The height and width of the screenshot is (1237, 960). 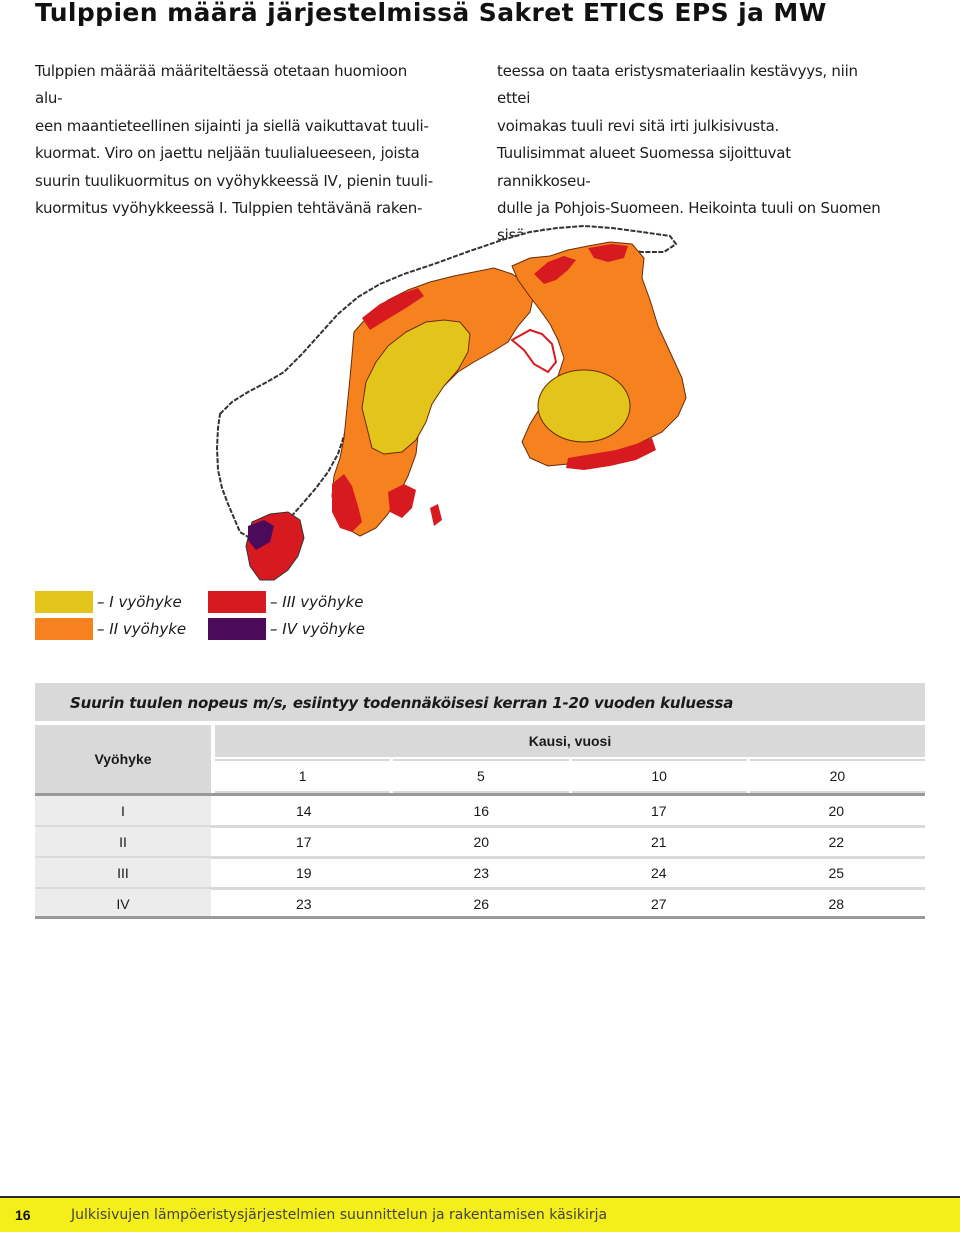 I want to click on finland-zone-i, so click(x=584, y=406).